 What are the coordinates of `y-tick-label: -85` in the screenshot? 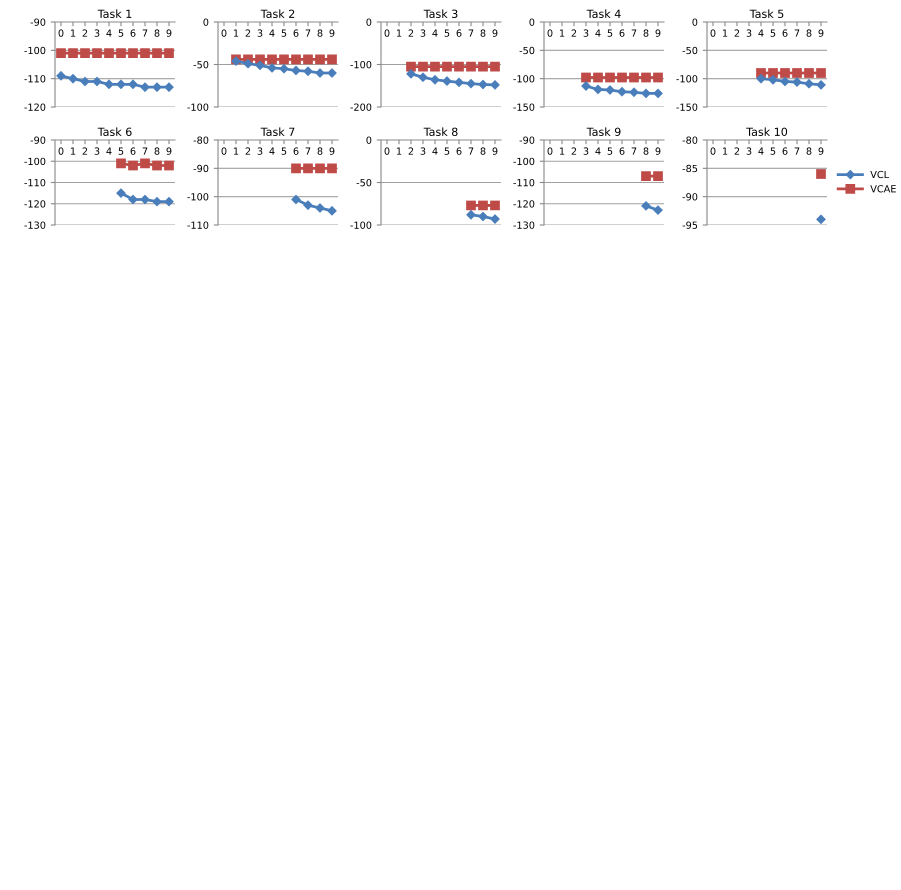 It's located at (690, 168).